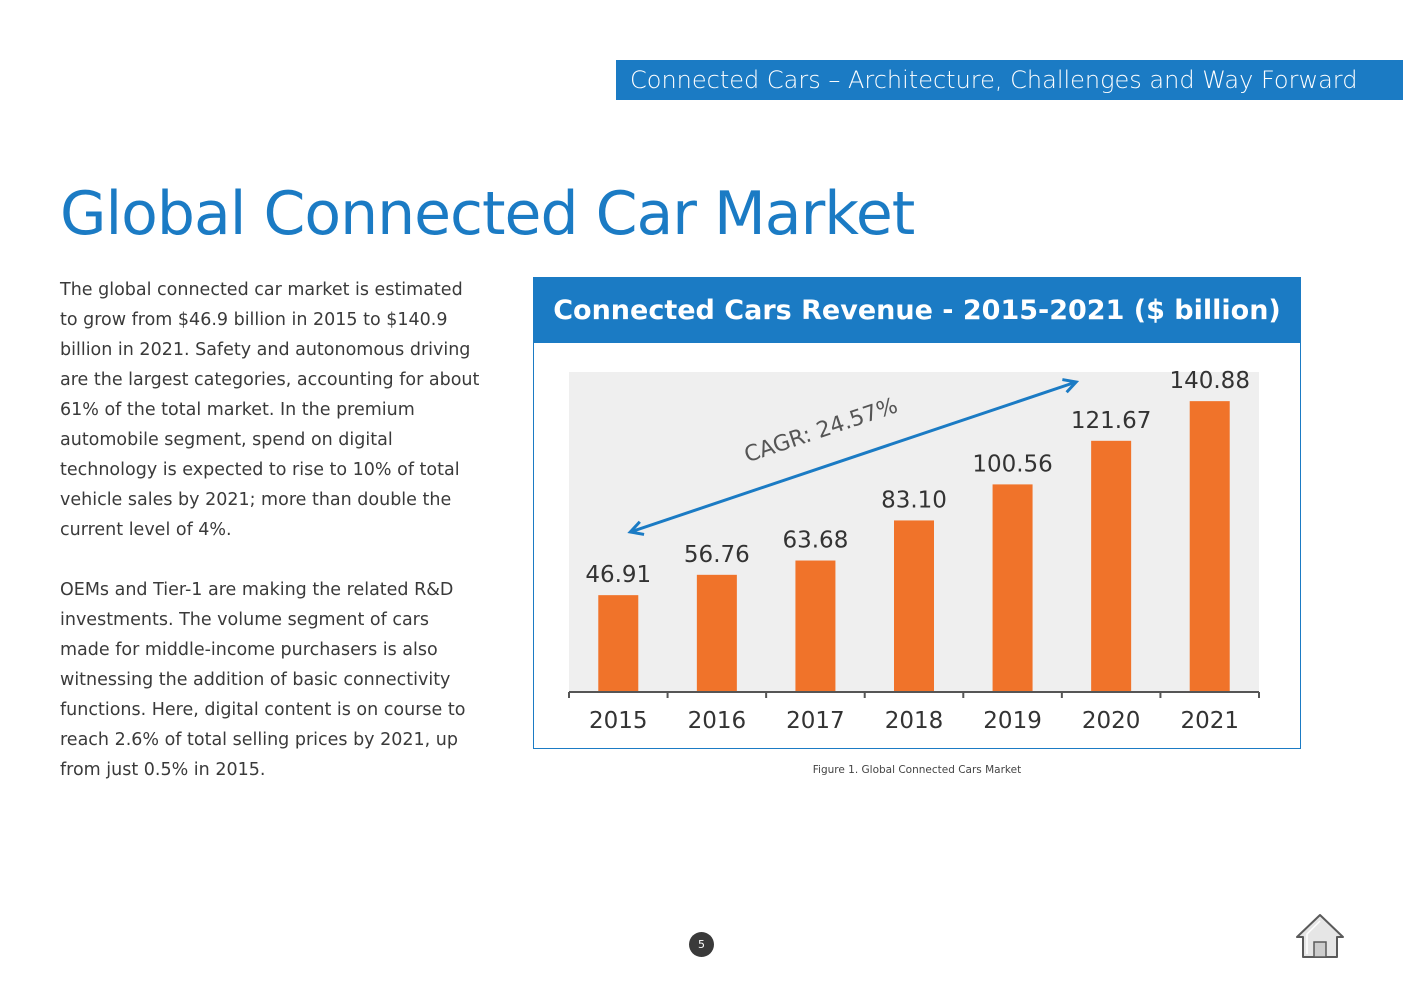 The height and width of the screenshot is (992, 1403). Describe the element at coordinates (716, 633) in the screenshot. I see `bar-2016` at that location.